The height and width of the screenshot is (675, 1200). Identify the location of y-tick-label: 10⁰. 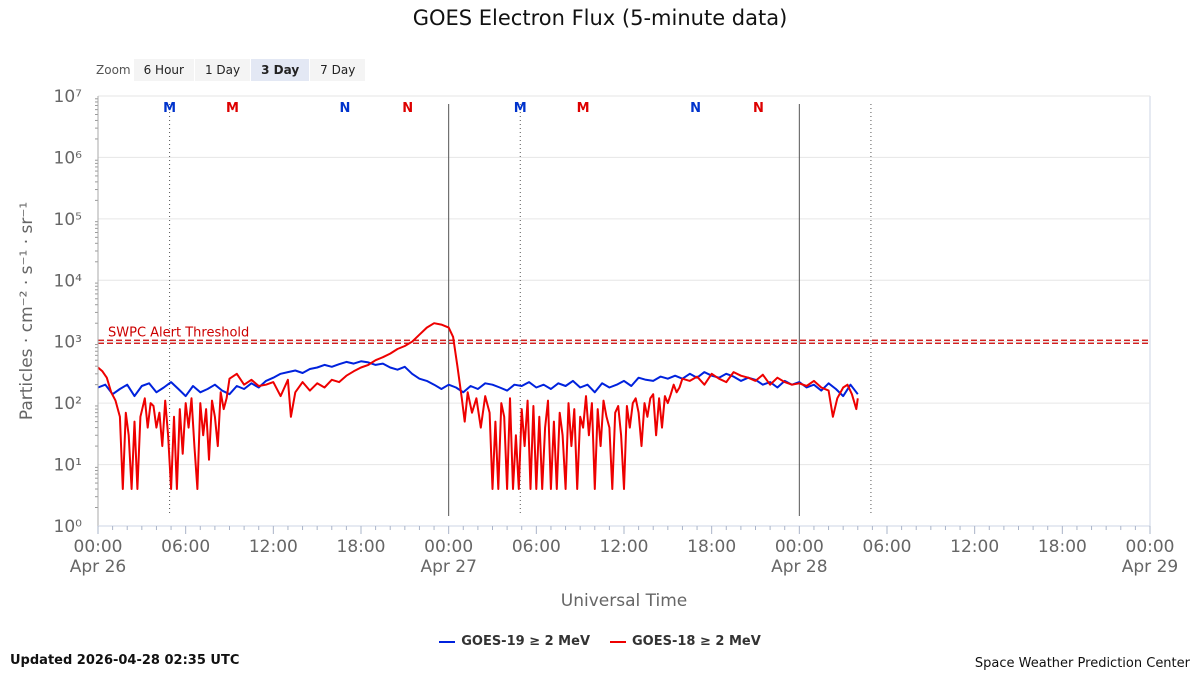
(68, 527).